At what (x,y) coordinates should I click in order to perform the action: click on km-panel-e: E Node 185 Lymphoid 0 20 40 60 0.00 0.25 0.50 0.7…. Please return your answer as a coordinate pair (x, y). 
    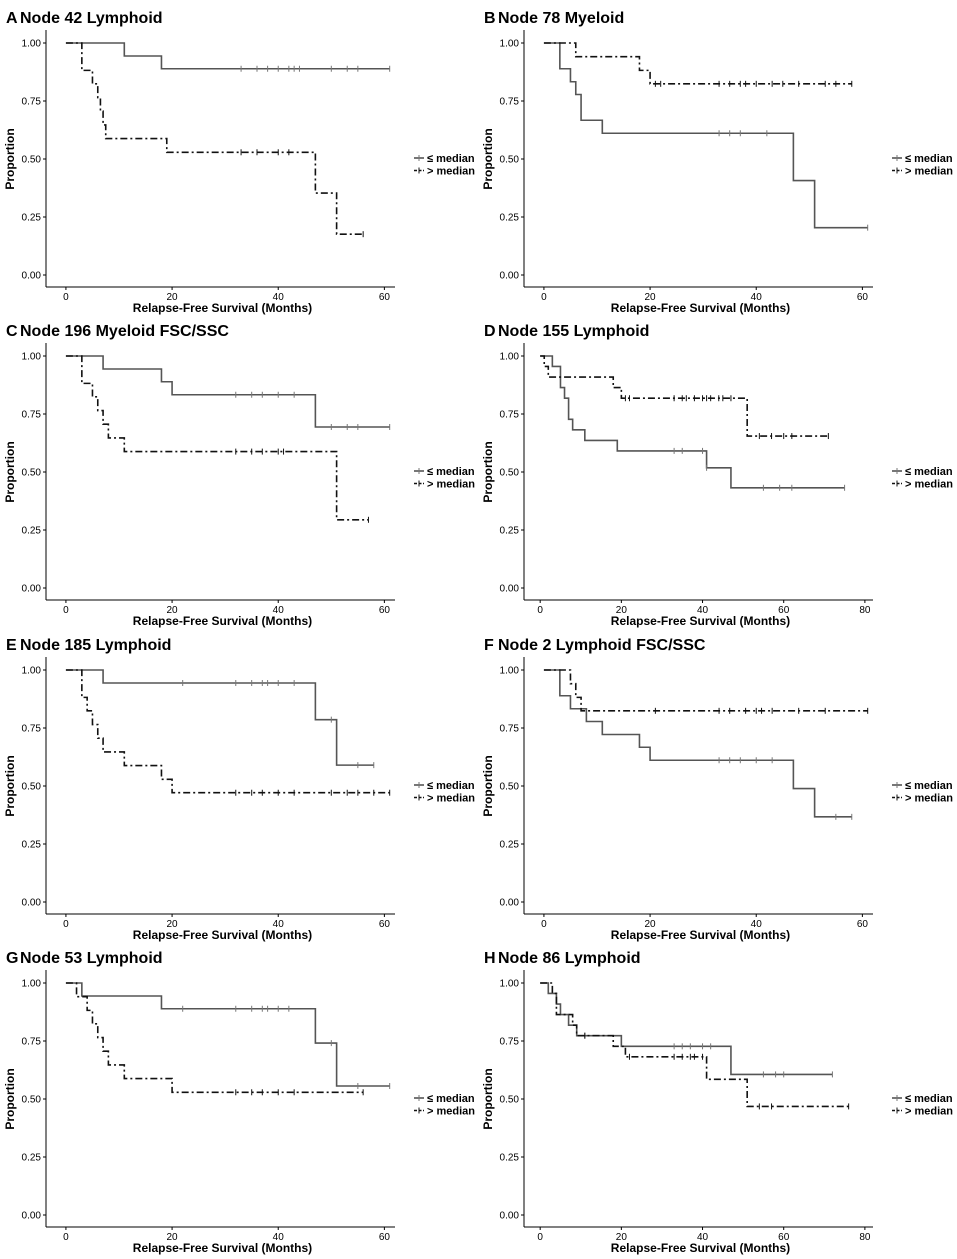
    Looking at the image, I should click on (239, 784).